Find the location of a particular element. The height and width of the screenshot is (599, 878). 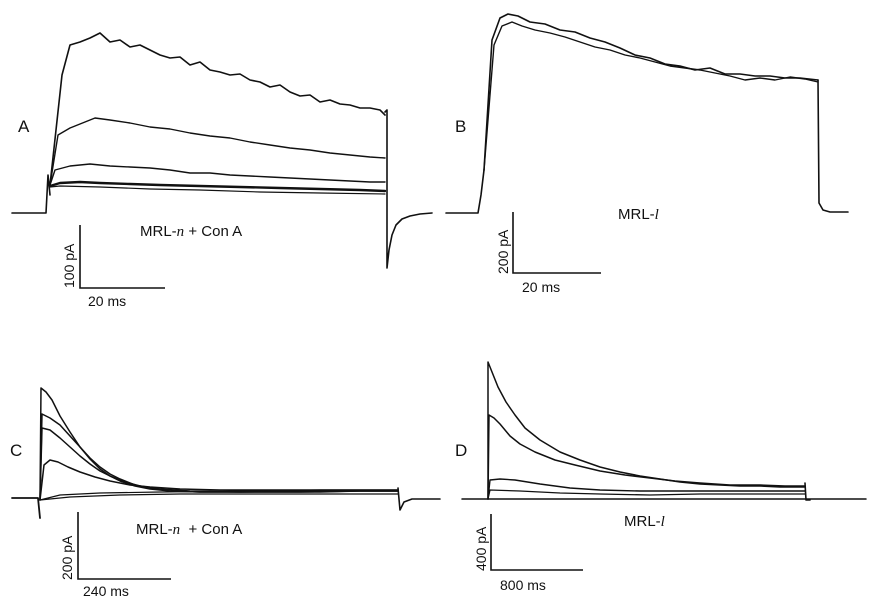

panel-d-letter: D is located at coordinates (461, 450).